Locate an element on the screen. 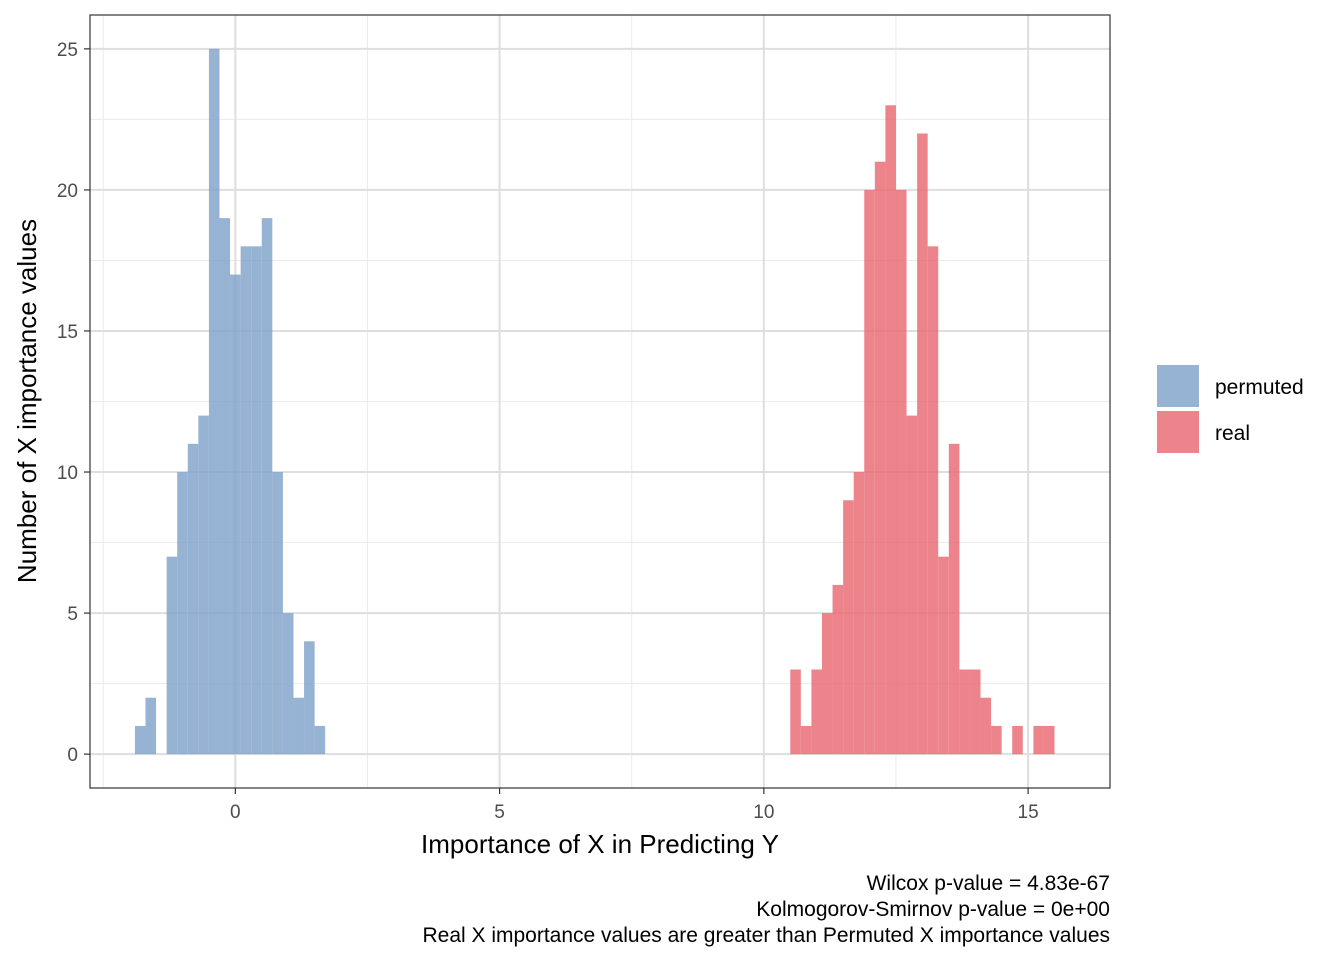 The height and width of the screenshot is (960, 1344). legend: permuted real is located at coordinates (1230, 409).